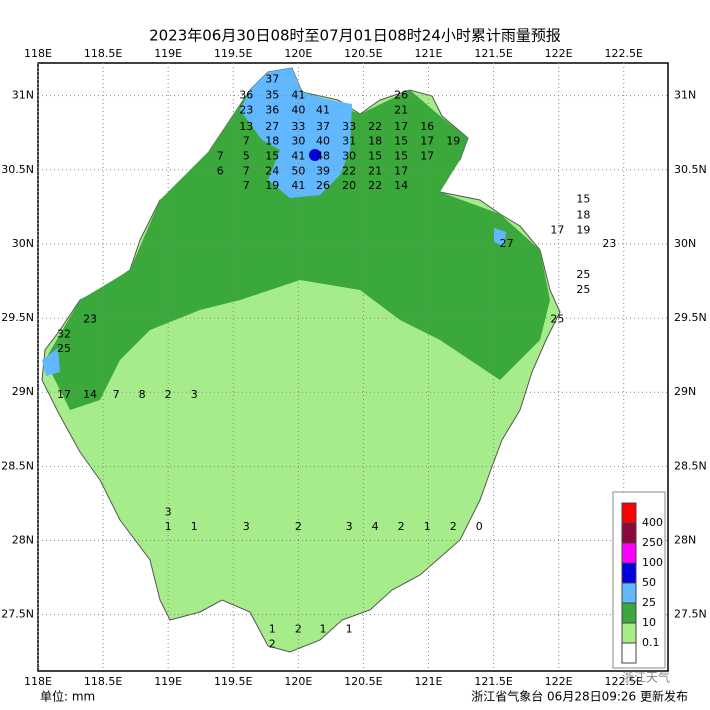 The width and height of the screenshot is (710, 710). I want to click on station-value: 14, so click(401, 185).